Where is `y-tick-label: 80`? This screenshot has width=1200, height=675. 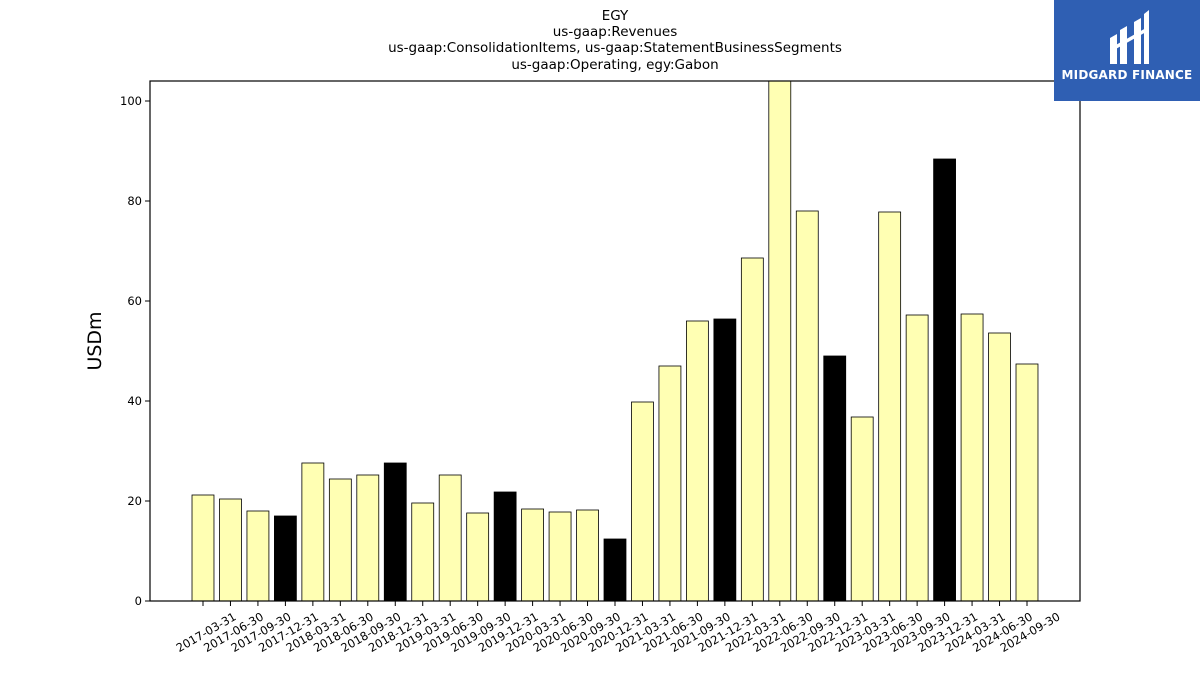
y-tick-label: 80 is located at coordinates (134, 201).